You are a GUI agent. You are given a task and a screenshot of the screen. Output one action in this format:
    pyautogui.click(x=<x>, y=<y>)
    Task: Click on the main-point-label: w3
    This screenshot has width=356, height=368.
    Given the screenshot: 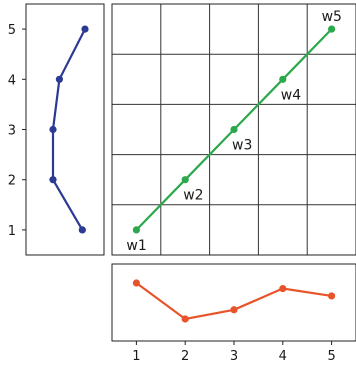 What is the action you would take?
    pyautogui.click(x=242, y=146)
    